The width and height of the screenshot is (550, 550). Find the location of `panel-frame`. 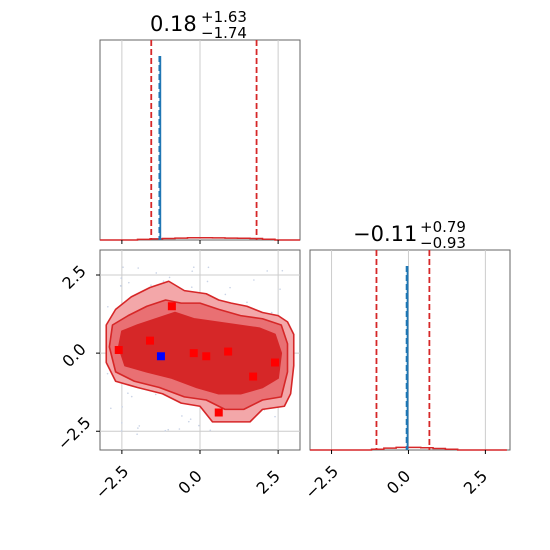

panel-frame is located at coordinates (410, 350).